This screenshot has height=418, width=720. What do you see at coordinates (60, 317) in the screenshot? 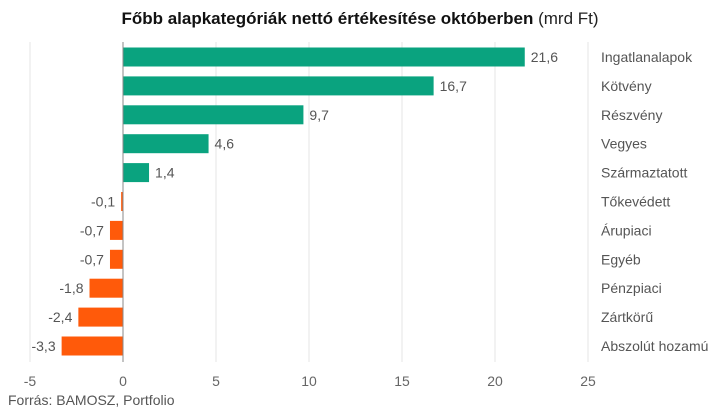
I see `value-label: -2,4` at bounding box center [60, 317].